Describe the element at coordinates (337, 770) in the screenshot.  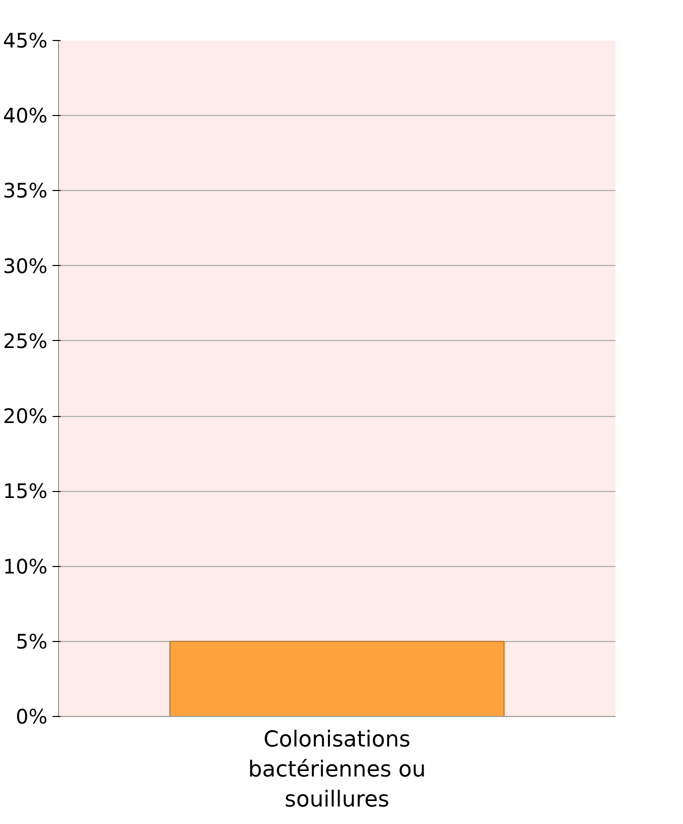
I see `x-tick-label: Colonisations bactériennes ou souillures` at that location.